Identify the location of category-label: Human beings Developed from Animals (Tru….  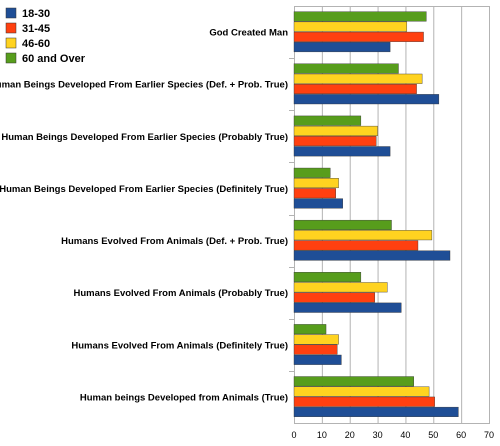
(184, 397).